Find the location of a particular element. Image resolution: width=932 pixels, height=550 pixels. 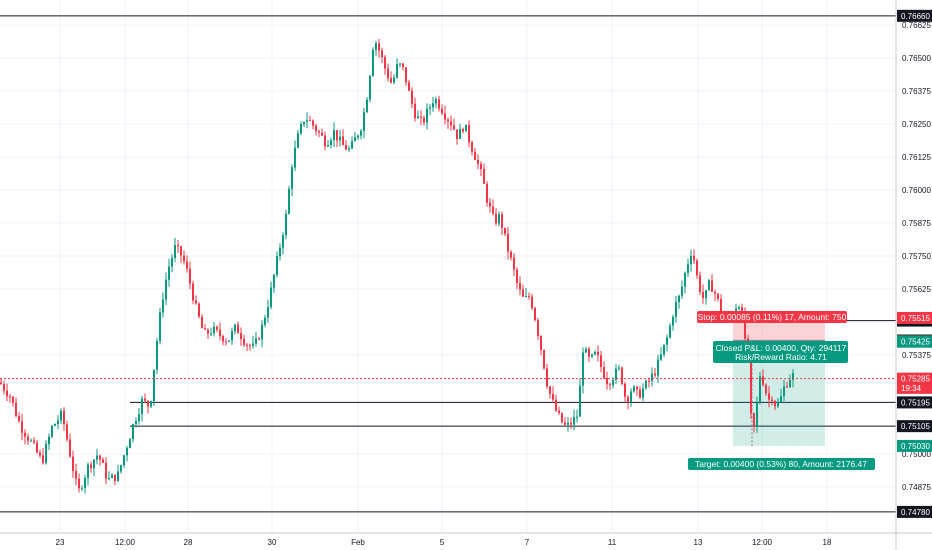

time-axis: 23 12:00 28 30 Feb 5 7 11 13 12:00 18 is located at coordinates (444, 542).